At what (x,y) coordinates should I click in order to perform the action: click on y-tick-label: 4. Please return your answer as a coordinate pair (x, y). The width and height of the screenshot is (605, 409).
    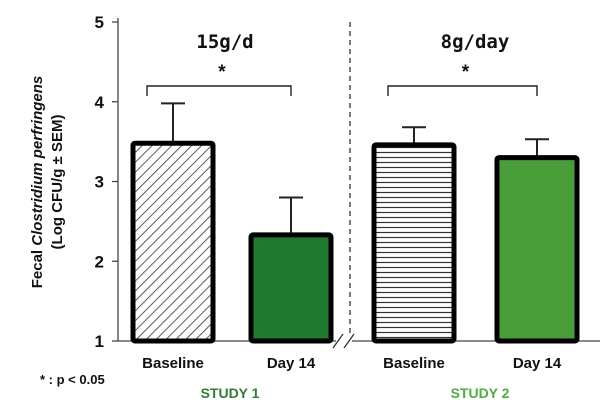
    Looking at the image, I should click on (100, 102).